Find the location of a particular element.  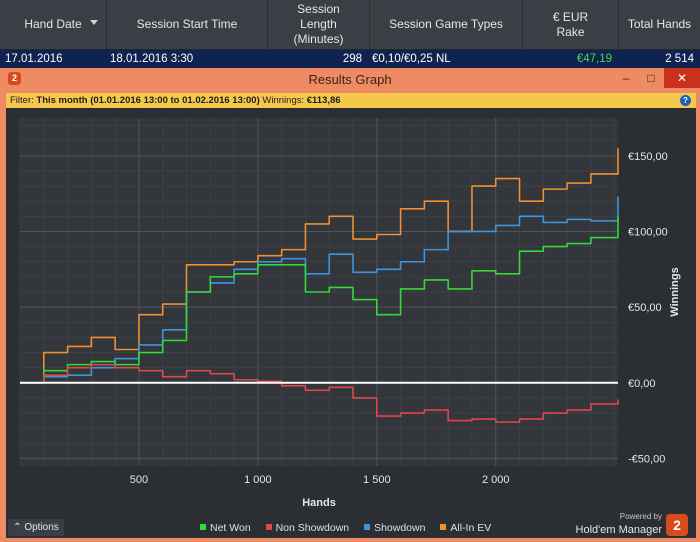

legend-label: Non Showdown is located at coordinates (312, 528).